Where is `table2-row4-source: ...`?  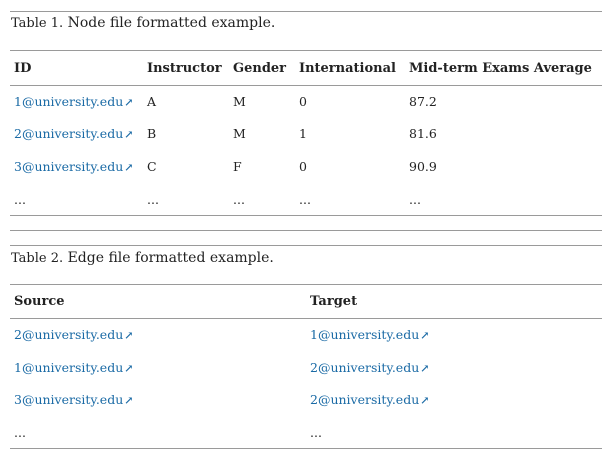 table2-row4-source: ... is located at coordinates (20, 432).